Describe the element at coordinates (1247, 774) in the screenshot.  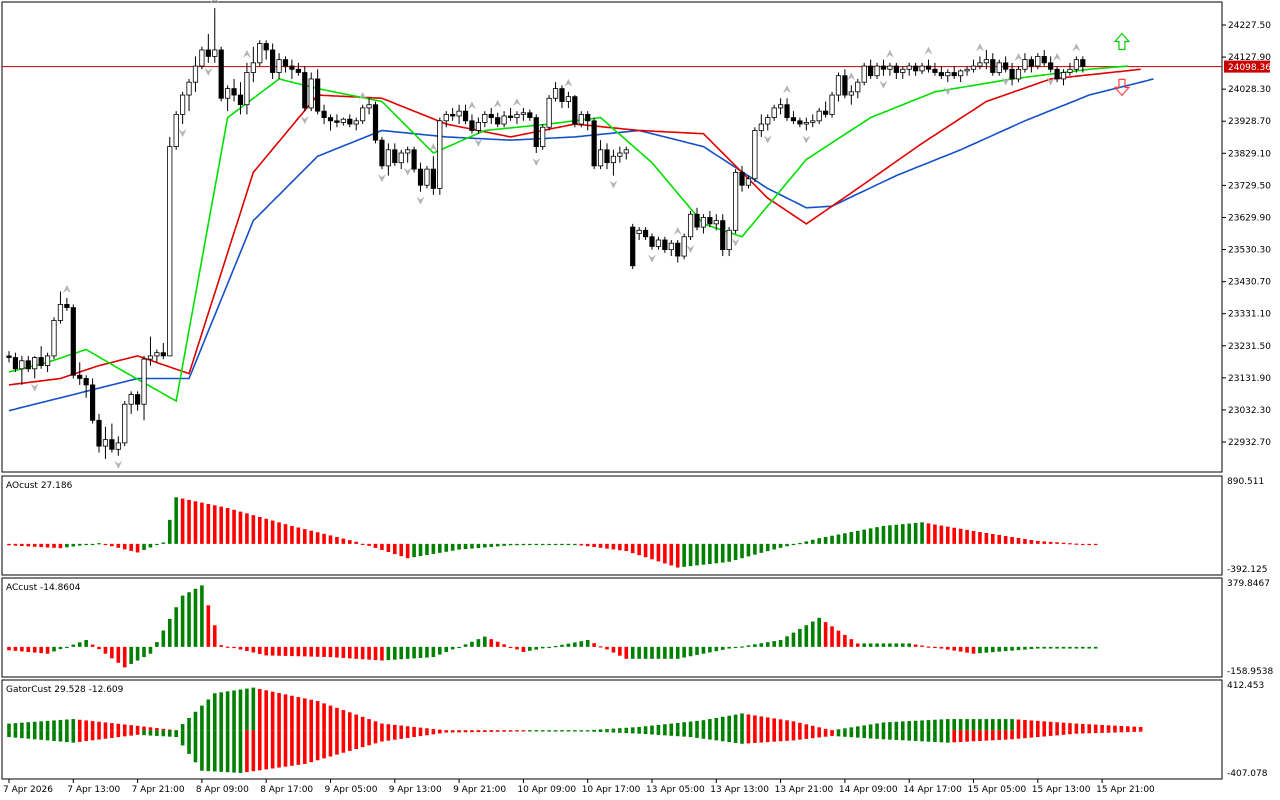
I see `gator-min-label: -407.078` at that location.